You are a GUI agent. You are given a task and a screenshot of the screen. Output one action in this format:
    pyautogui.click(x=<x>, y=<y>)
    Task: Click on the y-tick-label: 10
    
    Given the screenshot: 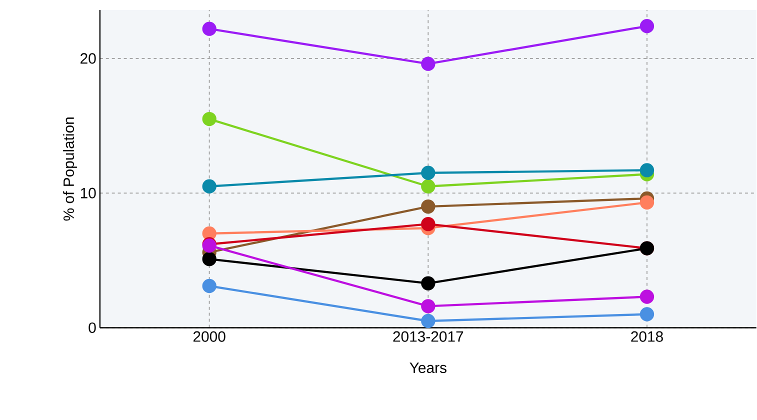 What is the action you would take?
    pyautogui.click(x=88, y=193)
    